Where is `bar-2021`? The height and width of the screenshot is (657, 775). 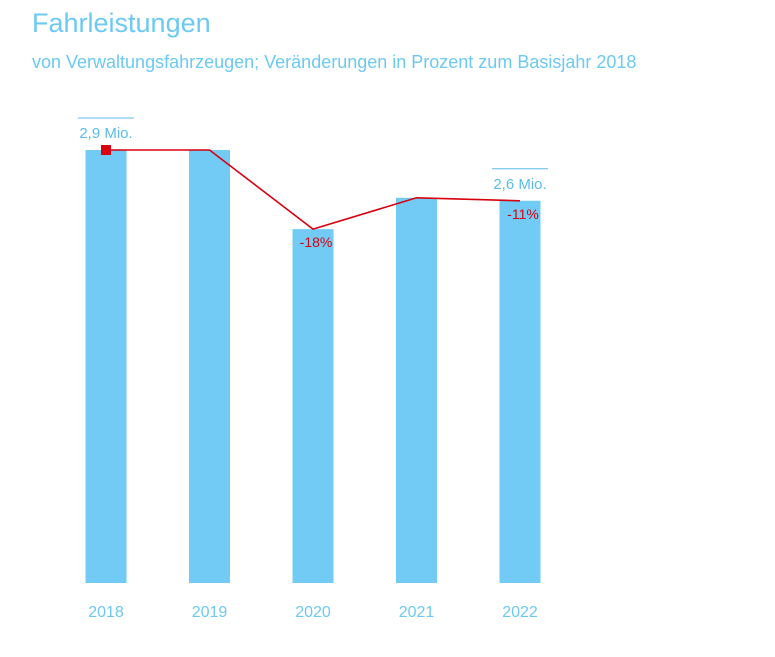 bar-2021 is located at coordinates (416, 390).